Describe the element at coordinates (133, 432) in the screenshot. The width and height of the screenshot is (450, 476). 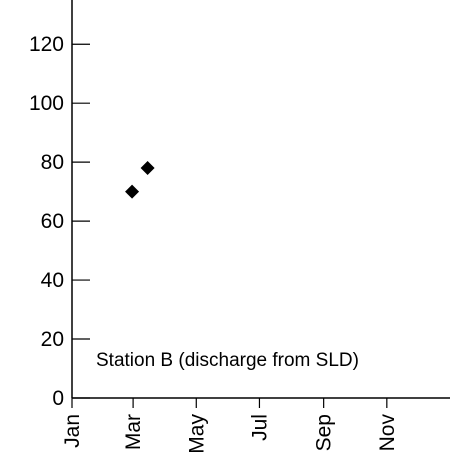
I see `x-tick-label: Mar` at that location.